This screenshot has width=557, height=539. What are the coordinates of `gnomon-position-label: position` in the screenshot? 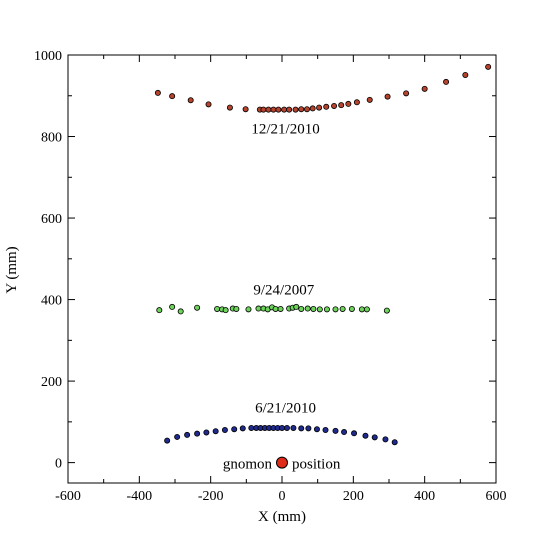 It's located at (316, 465).